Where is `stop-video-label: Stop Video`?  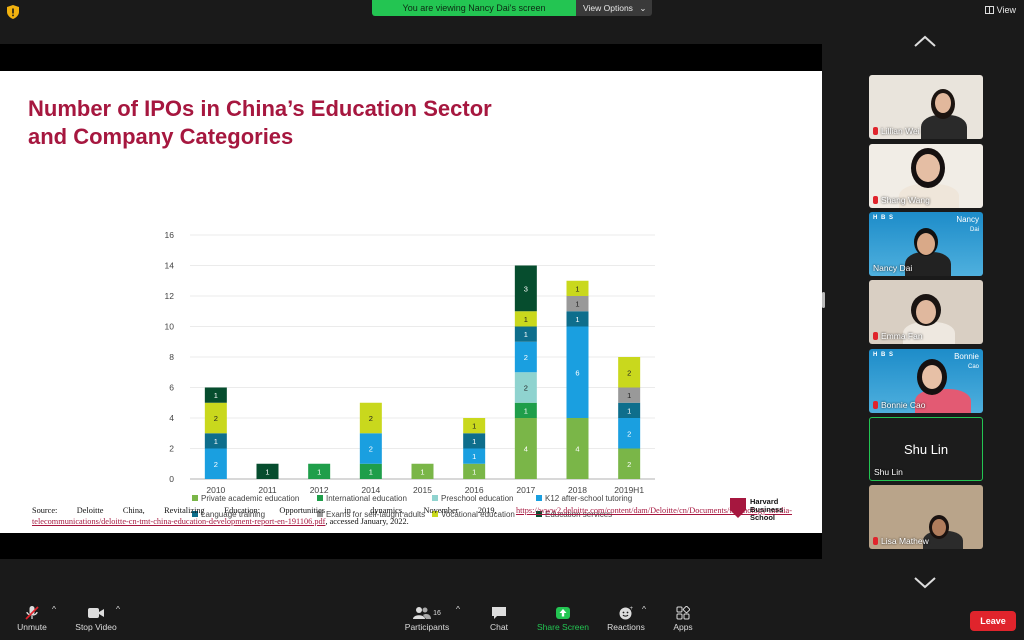 stop-video-label: Stop Video is located at coordinates (96, 627).